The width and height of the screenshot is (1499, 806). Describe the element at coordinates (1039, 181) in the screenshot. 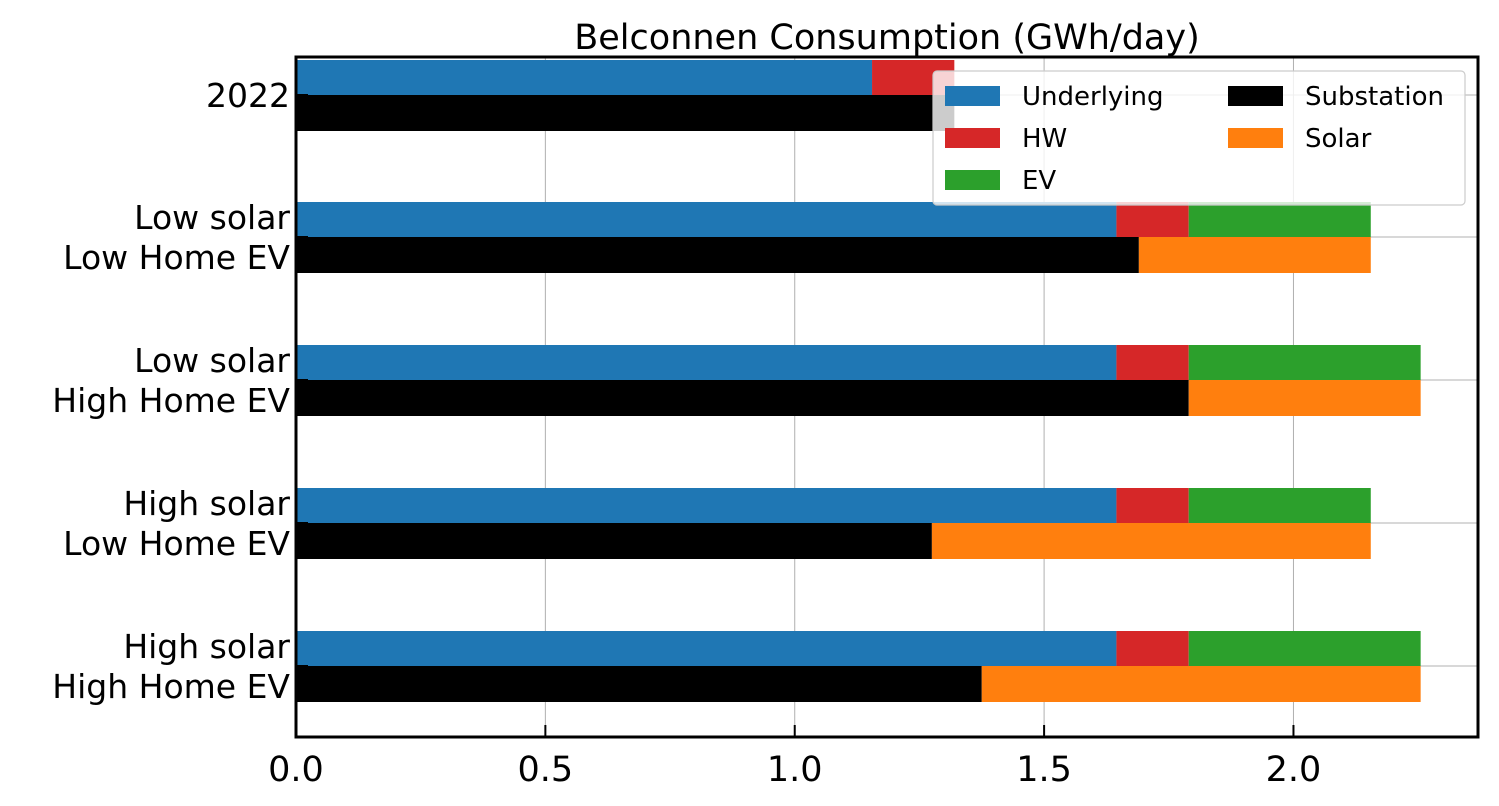

I see `legend-label-ev: EV` at that location.